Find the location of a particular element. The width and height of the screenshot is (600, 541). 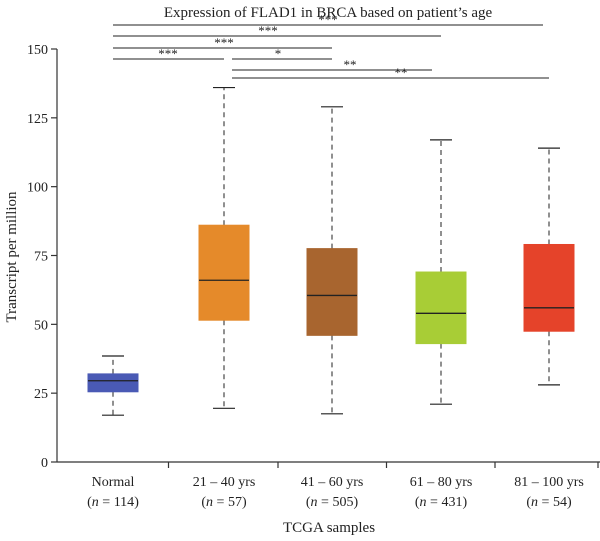

x-tick-label: 21 – 40 yrs is located at coordinates (224, 482).